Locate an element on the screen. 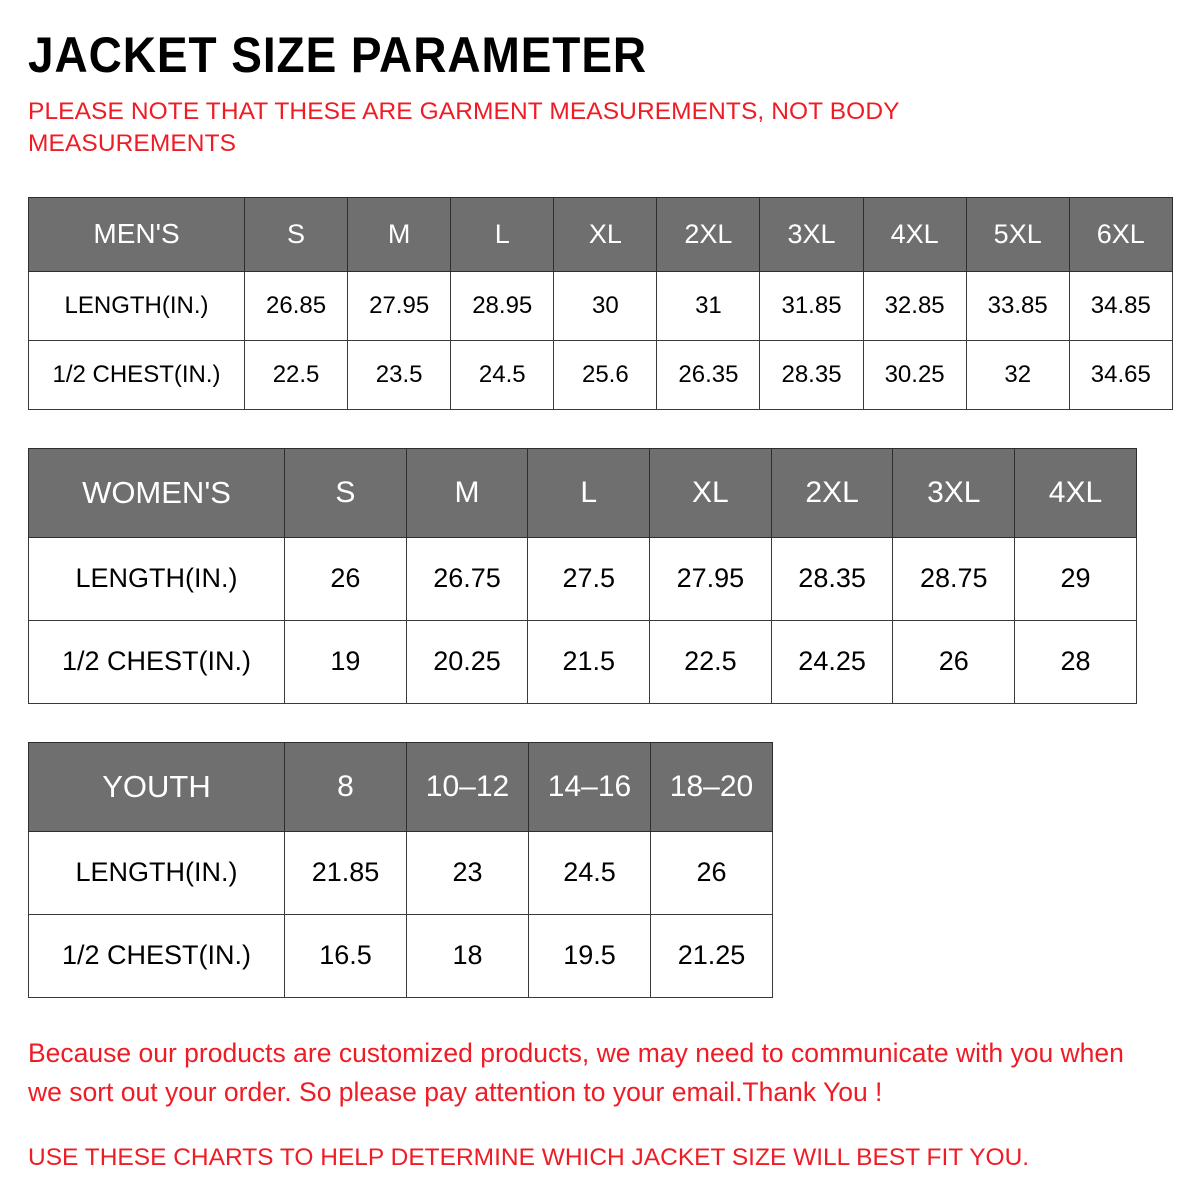  measurement-cell: 28.95 is located at coordinates (502, 305).